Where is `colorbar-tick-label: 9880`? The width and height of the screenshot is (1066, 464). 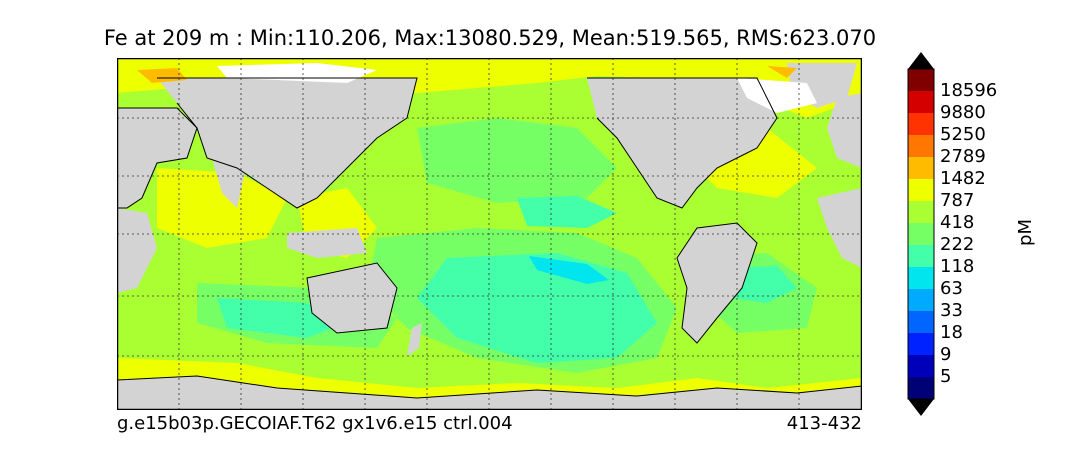 colorbar-tick-label: 9880 is located at coordinates (963, 112).